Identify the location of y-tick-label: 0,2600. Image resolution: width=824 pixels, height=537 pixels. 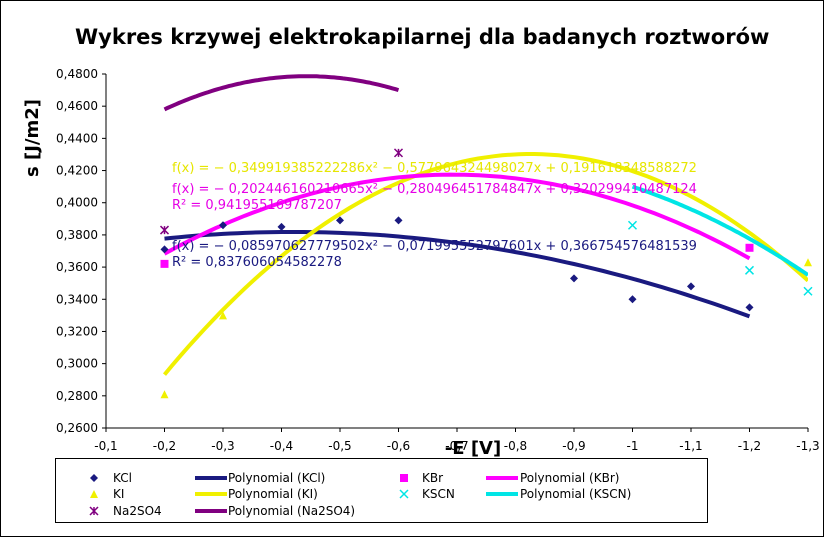
(77, 428).